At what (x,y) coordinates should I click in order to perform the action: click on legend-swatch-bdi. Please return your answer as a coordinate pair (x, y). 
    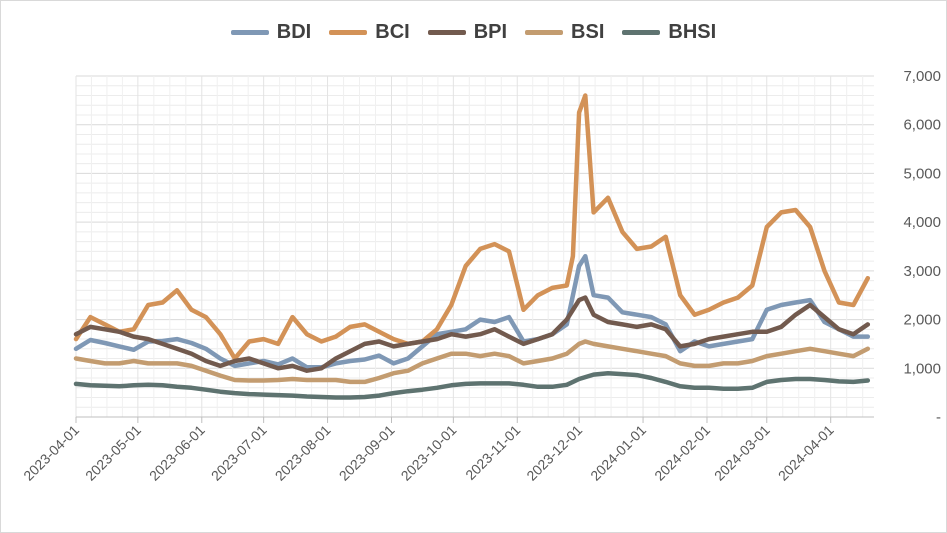
    Looking at the image, I should click on (249, 32).